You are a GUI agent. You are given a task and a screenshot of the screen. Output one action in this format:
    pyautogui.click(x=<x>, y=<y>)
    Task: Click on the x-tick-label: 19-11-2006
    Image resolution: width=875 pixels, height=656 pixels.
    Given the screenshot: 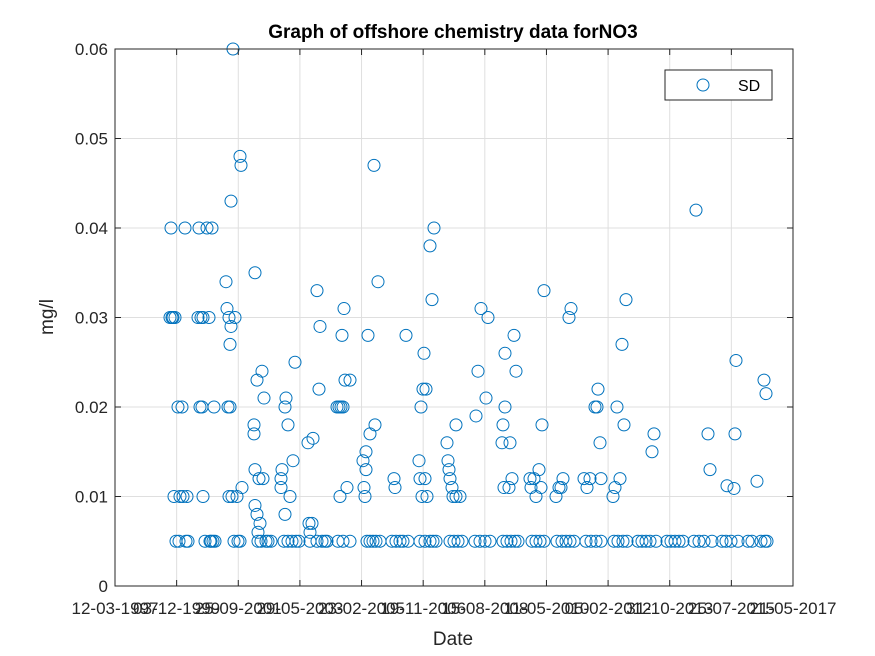 What is the action you would take?
    pyautogui.click(x=423, y=608)
    